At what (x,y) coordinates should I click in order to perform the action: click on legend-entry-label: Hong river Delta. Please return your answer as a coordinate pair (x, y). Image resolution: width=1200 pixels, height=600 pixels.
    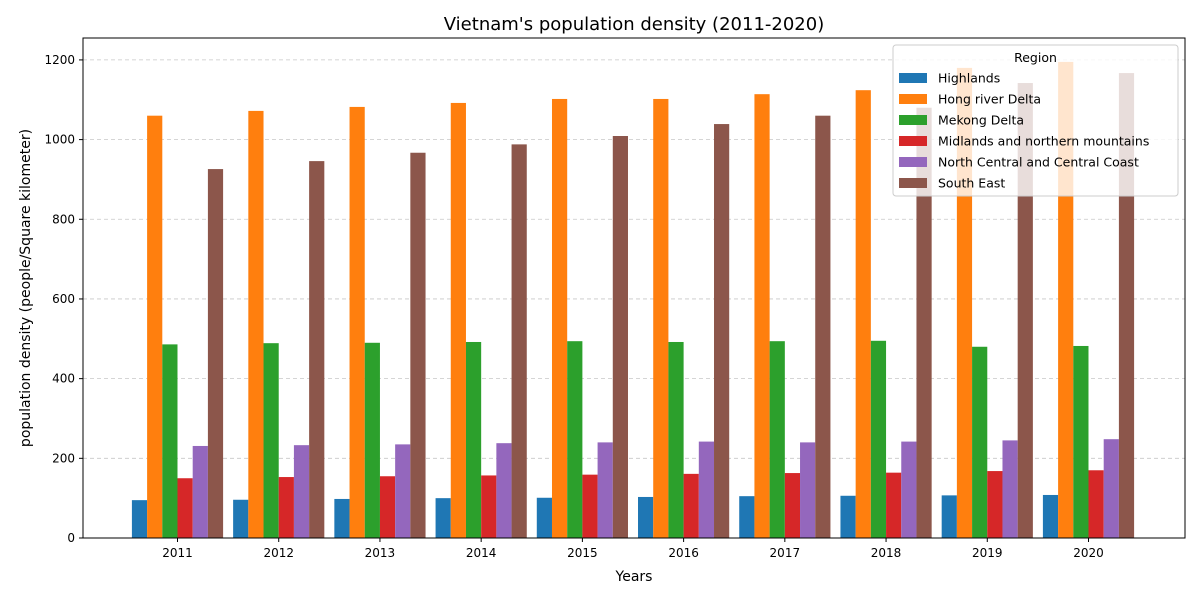
    Looking at the image, I should click on (989, 99).